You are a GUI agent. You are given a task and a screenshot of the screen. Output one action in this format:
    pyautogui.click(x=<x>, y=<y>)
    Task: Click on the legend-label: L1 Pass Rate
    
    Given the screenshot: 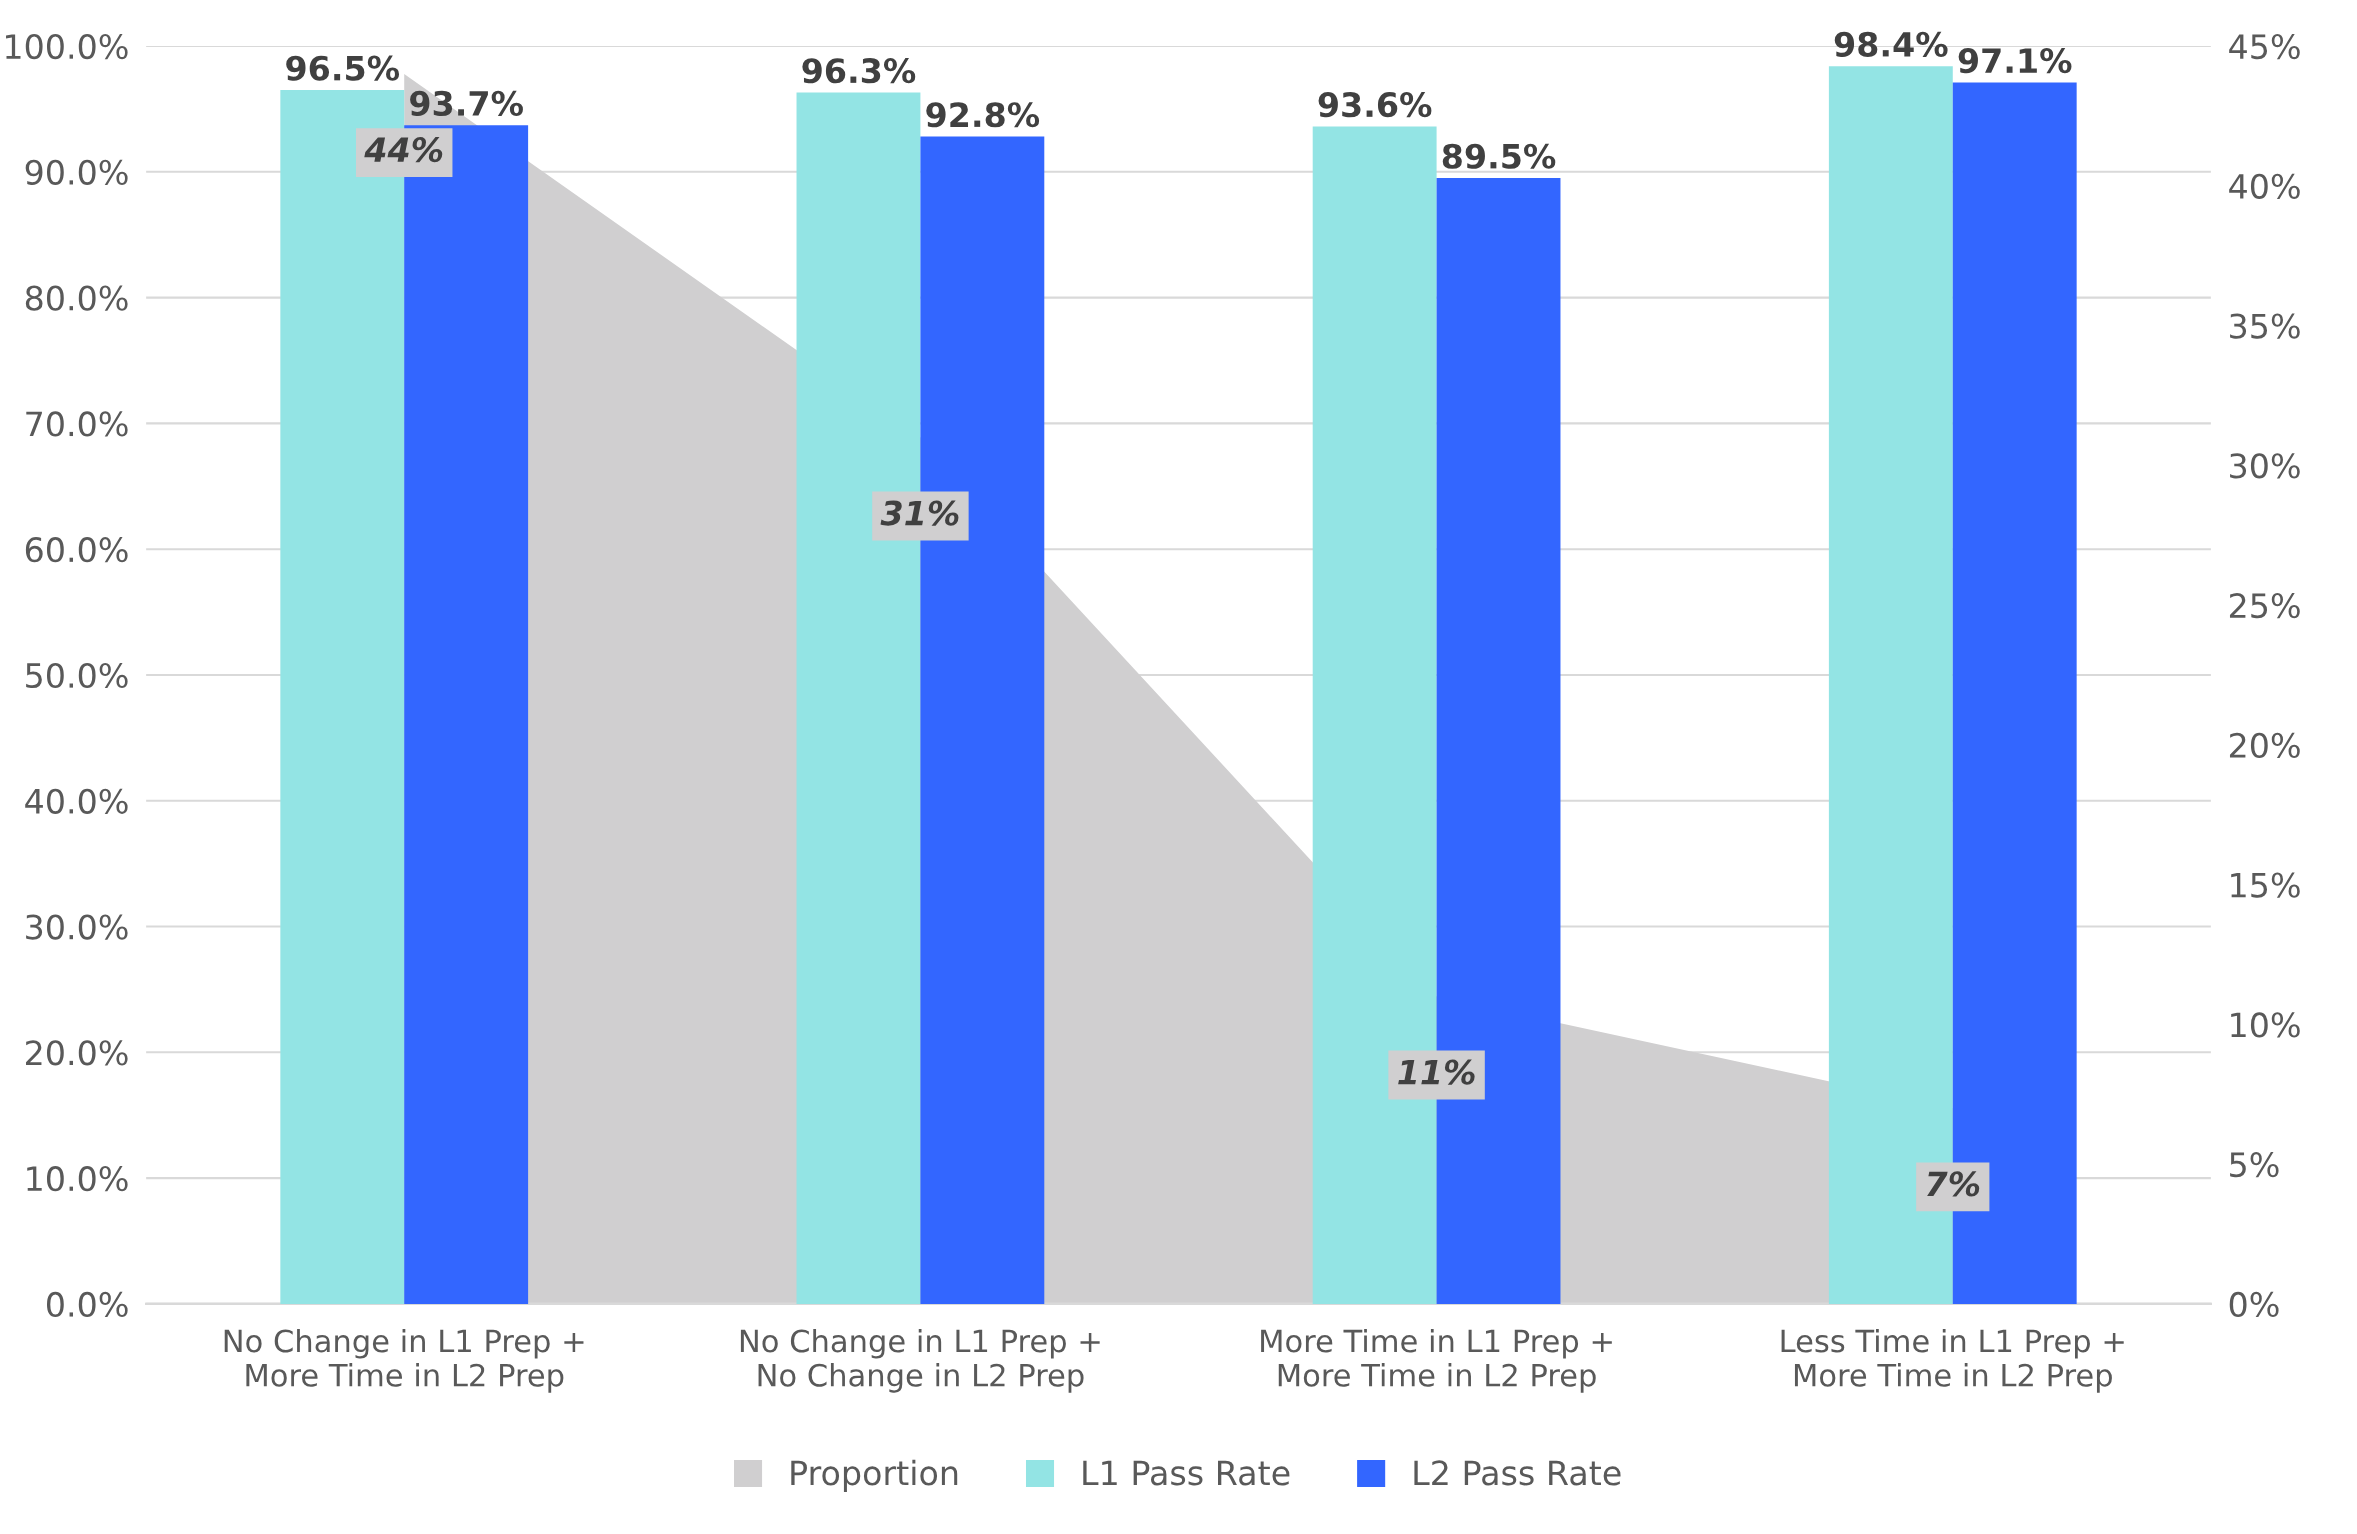 What is the action you would take?
    pyautogui.click(x=1186, y=1473)
    